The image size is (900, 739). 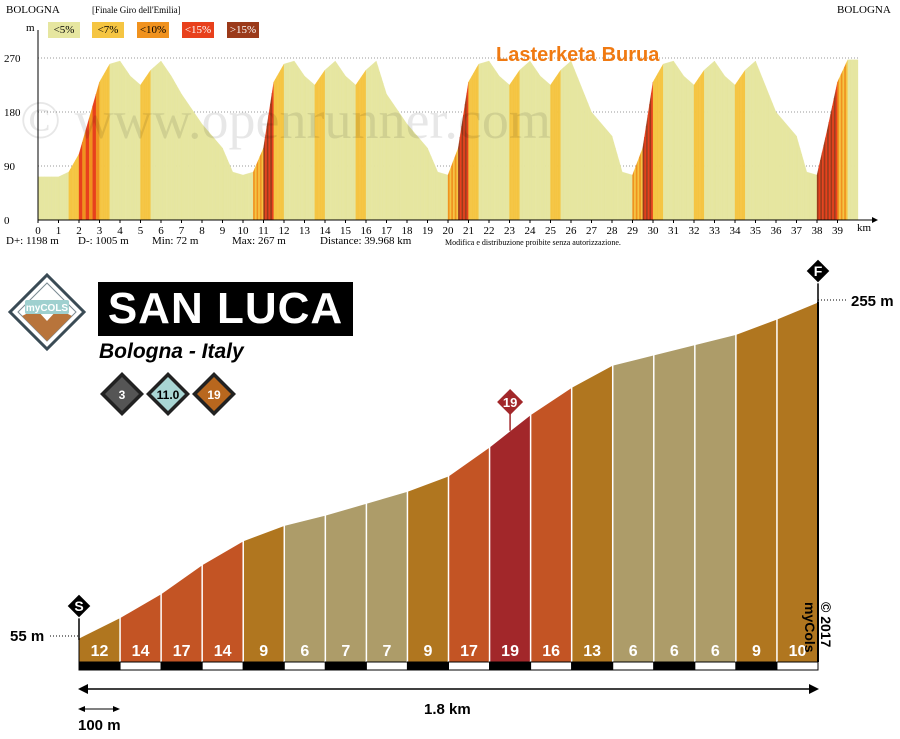 I want to click on finish-marker, so click(x=818, y=271).